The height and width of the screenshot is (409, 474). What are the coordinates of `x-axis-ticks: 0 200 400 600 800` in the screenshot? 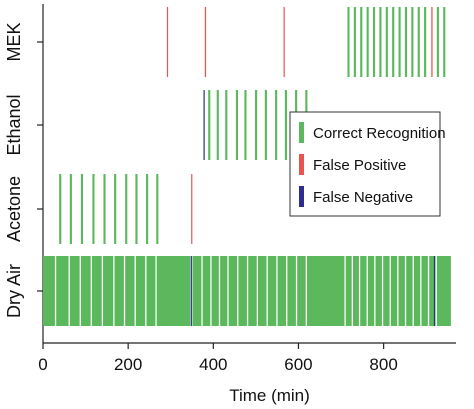 It's located at (218, 358).